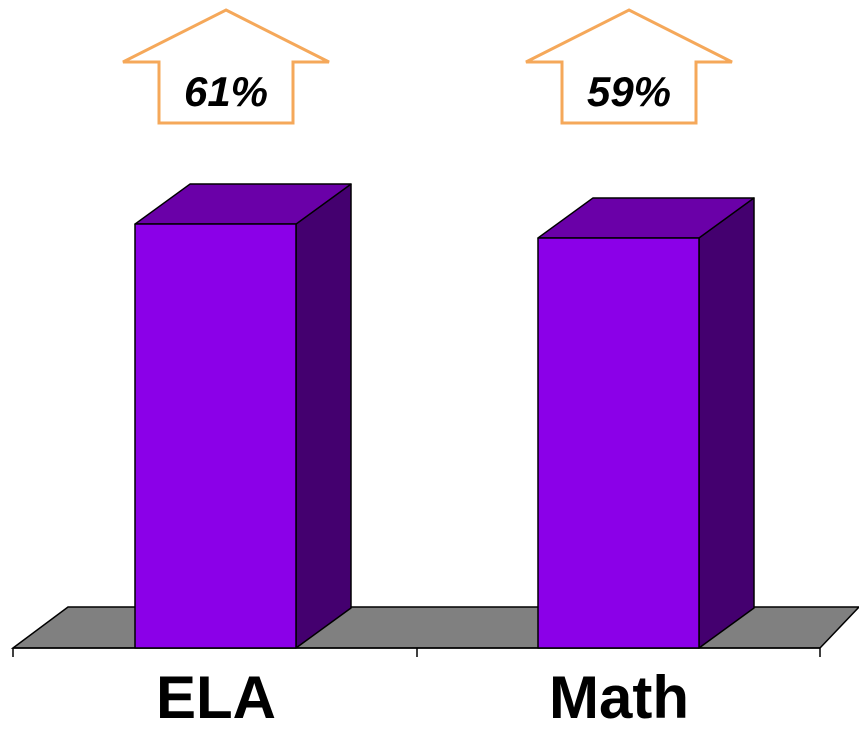 The image size is (859, 739). I want to click on category-label-ela: ELA, so click(216, 697).